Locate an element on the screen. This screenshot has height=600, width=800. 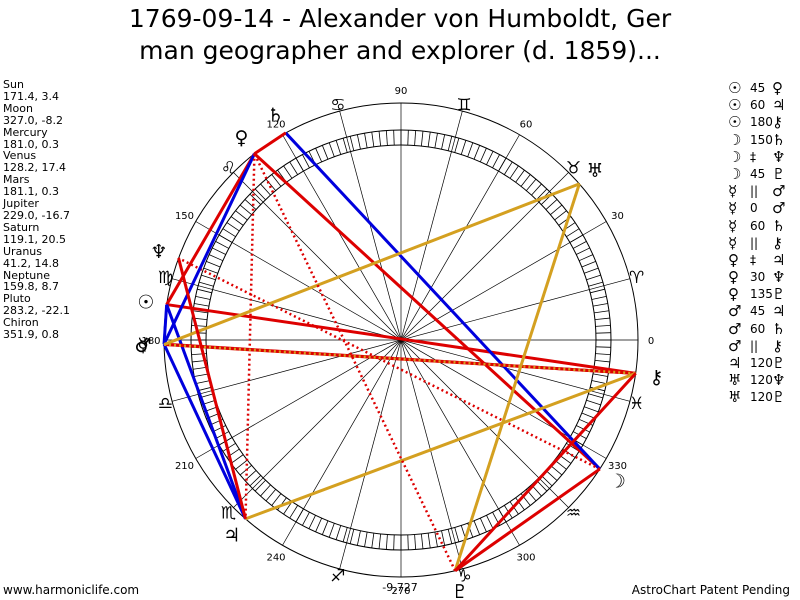
degree-label: 30 is located at coordinates (617, 216).